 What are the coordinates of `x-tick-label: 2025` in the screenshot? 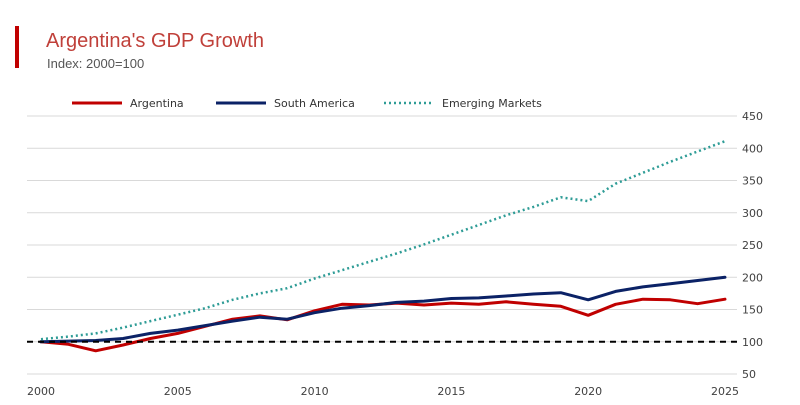 It's located at (725, 391).